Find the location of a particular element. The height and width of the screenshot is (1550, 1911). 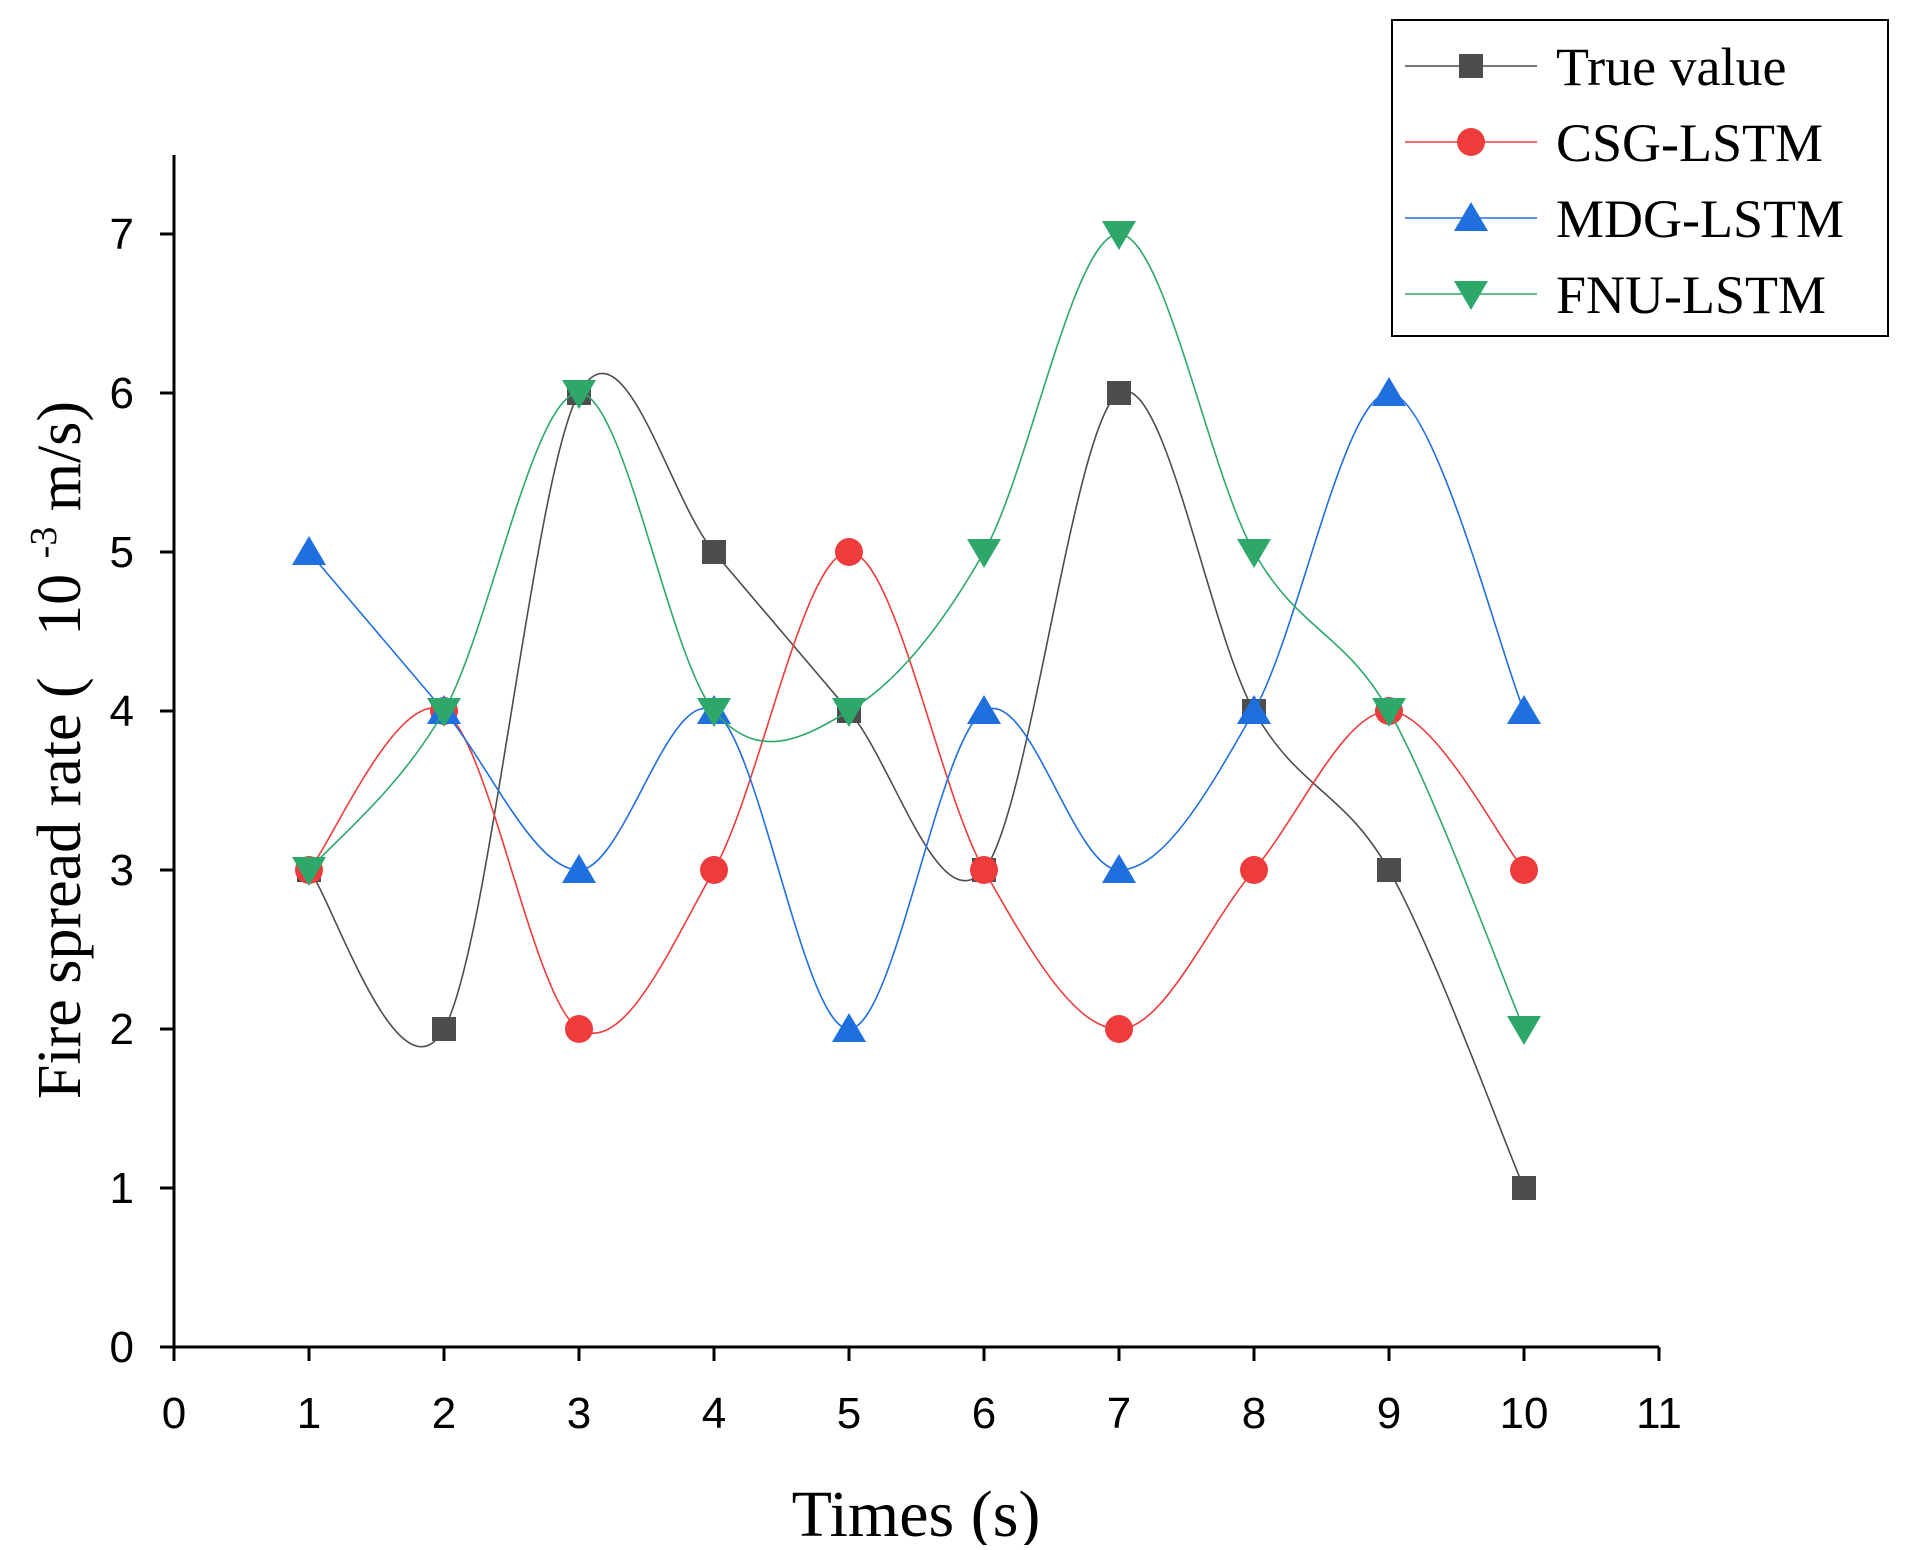

legend-item: CSG-LSTM is located at coordinates (1614, 143).